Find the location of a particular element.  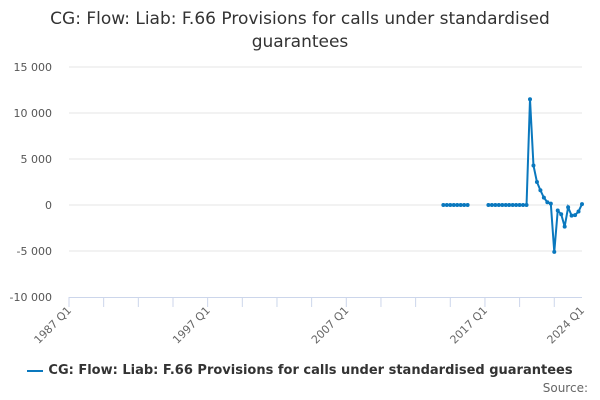

y-tick-label: -10 000 is located at coordinates (31, 297).